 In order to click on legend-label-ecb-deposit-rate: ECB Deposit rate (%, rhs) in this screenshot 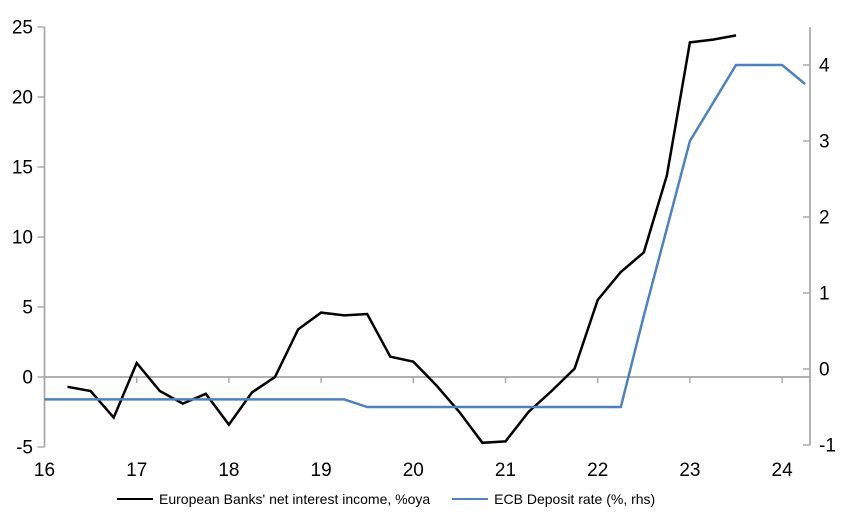, I will do `click(575, 499)`.